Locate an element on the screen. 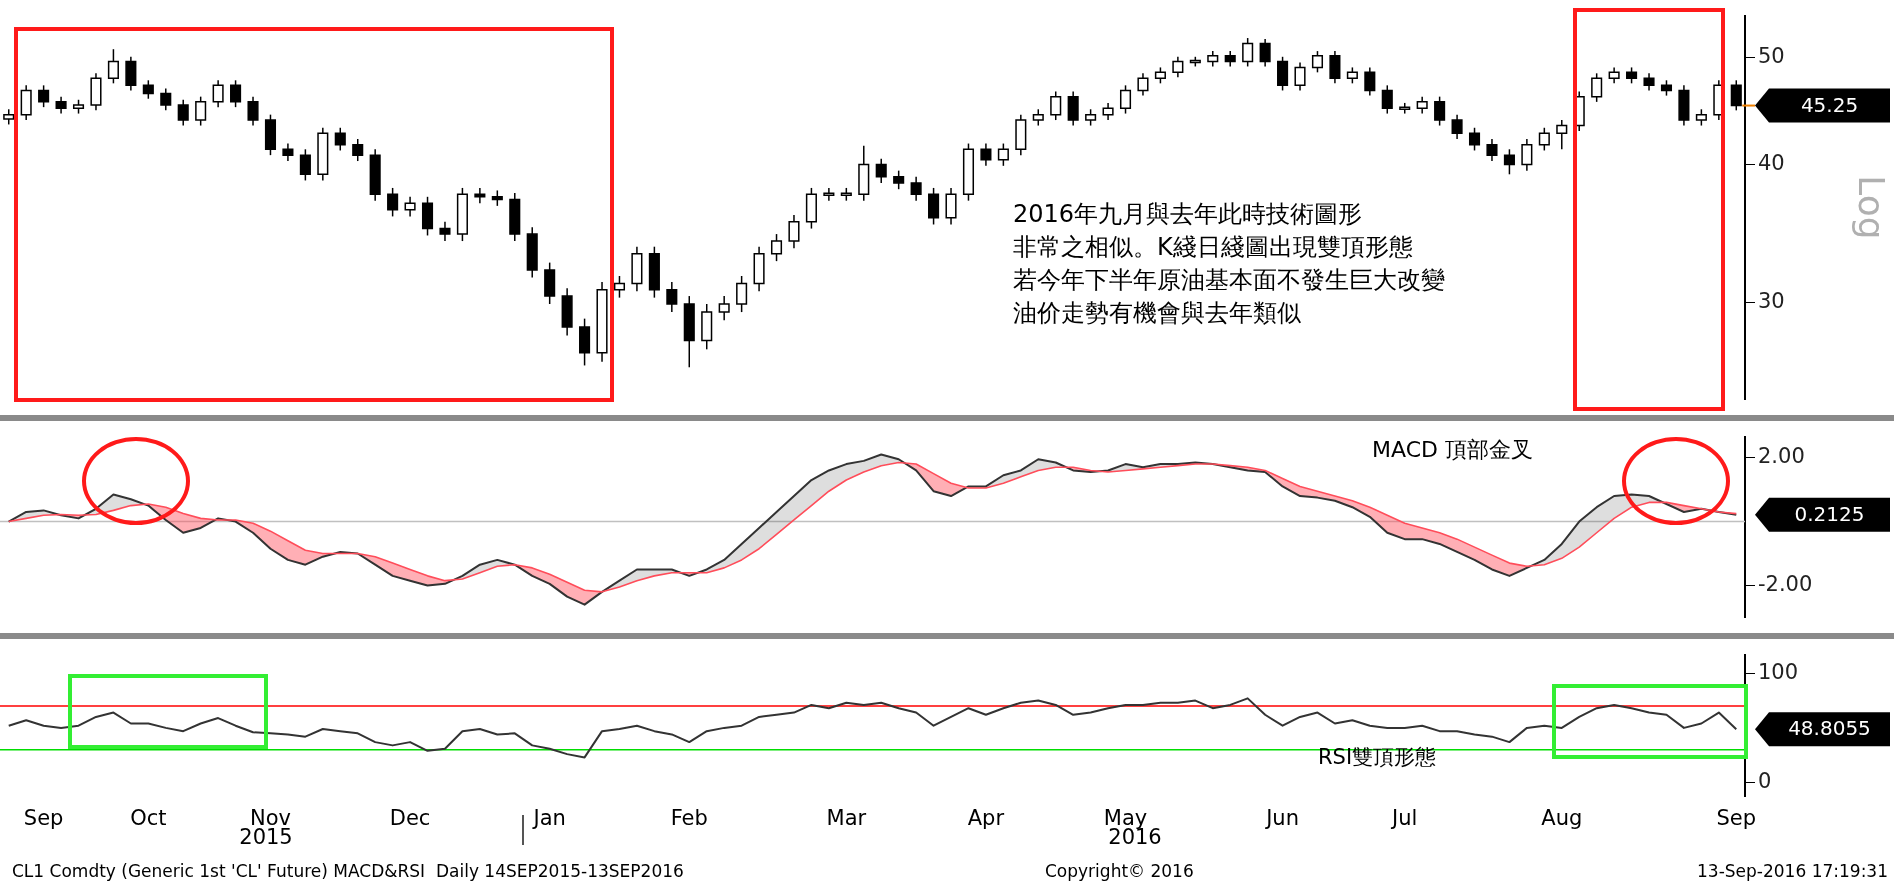  annotation: RSI雙頂形態 is located at coordinates (1377, 757).